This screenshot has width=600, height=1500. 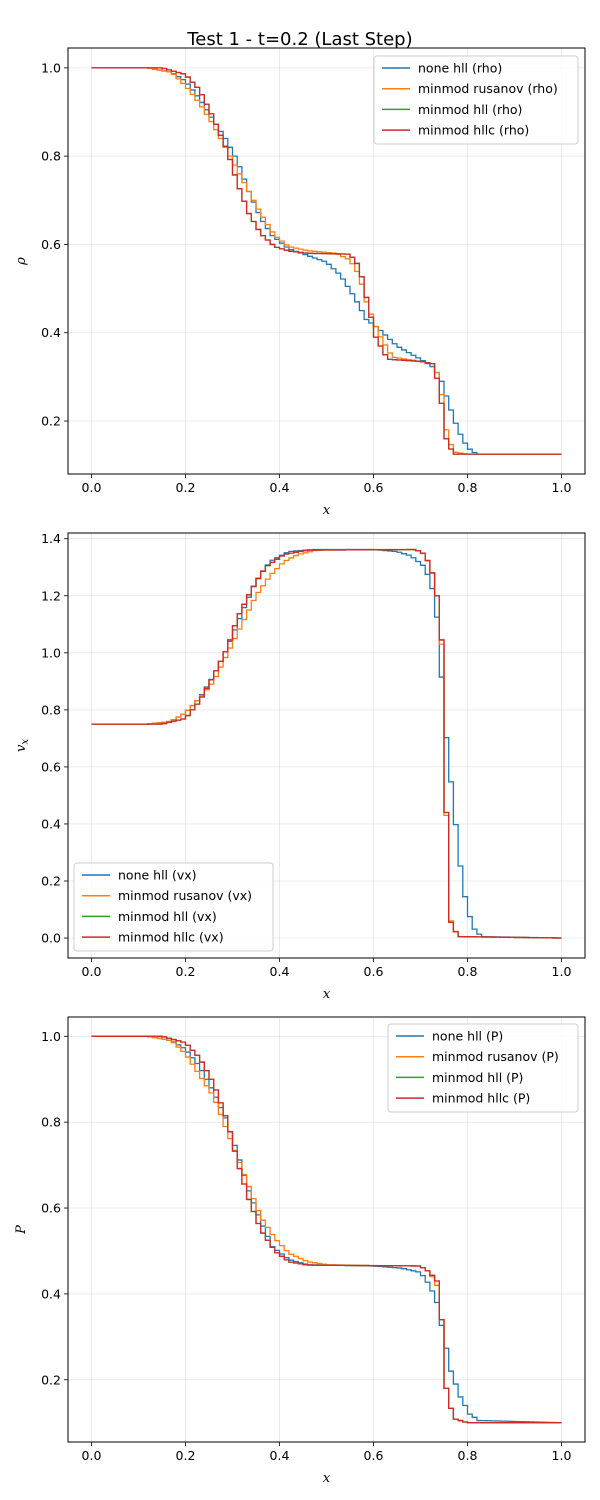 What do you see at coordinates (171, 937) in the screenshot?
I see `legend-label: minmod hllc (vx)` at bounding box center [171, 937].